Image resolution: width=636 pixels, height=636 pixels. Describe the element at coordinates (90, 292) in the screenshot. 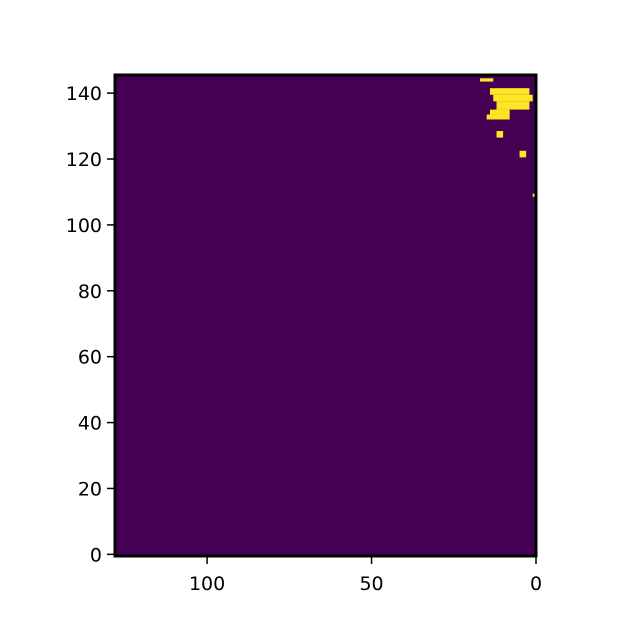

I see `y-tick-label: 80` at that location.